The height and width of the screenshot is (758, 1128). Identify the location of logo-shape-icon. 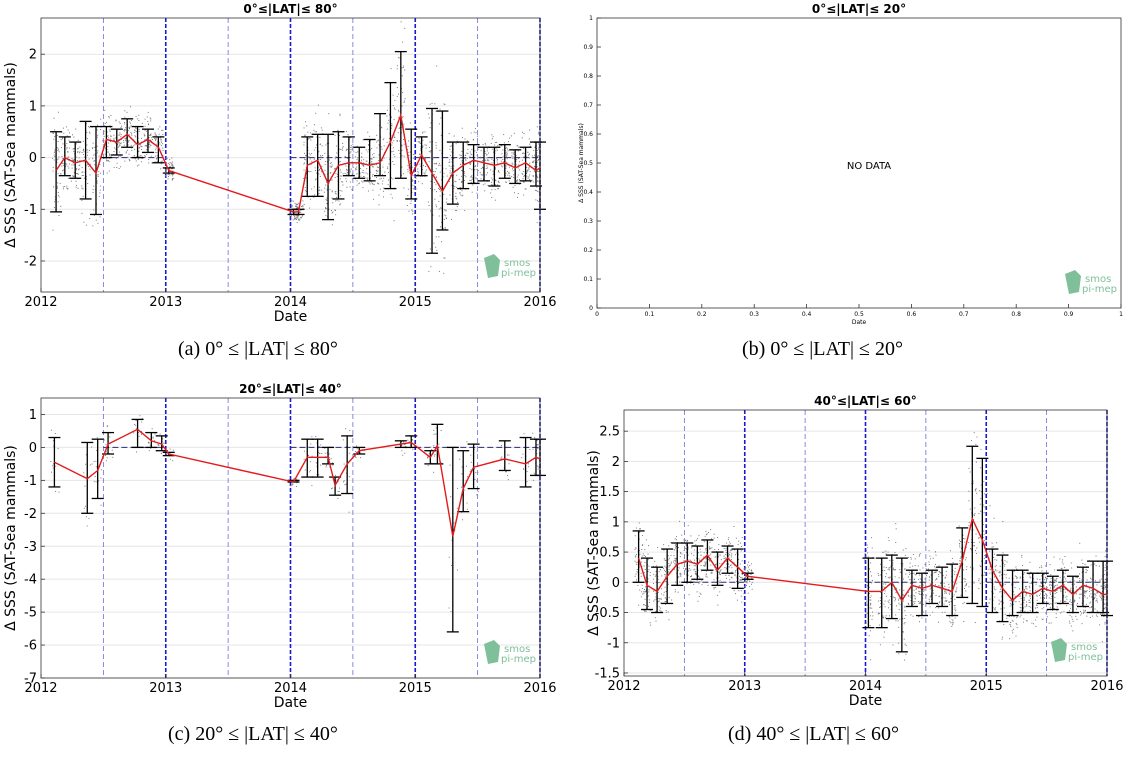
(1073, 282).